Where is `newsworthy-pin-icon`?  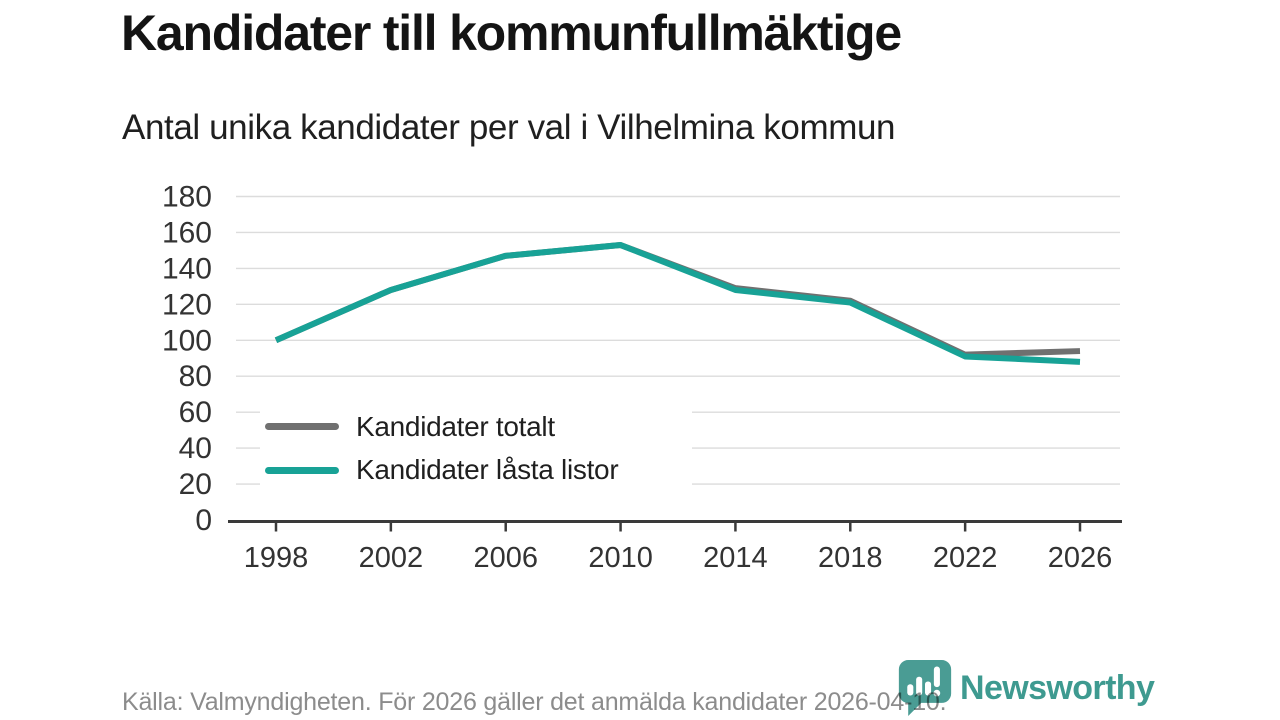 newsworthy-pin-icon is located at coordinates (925, 688).